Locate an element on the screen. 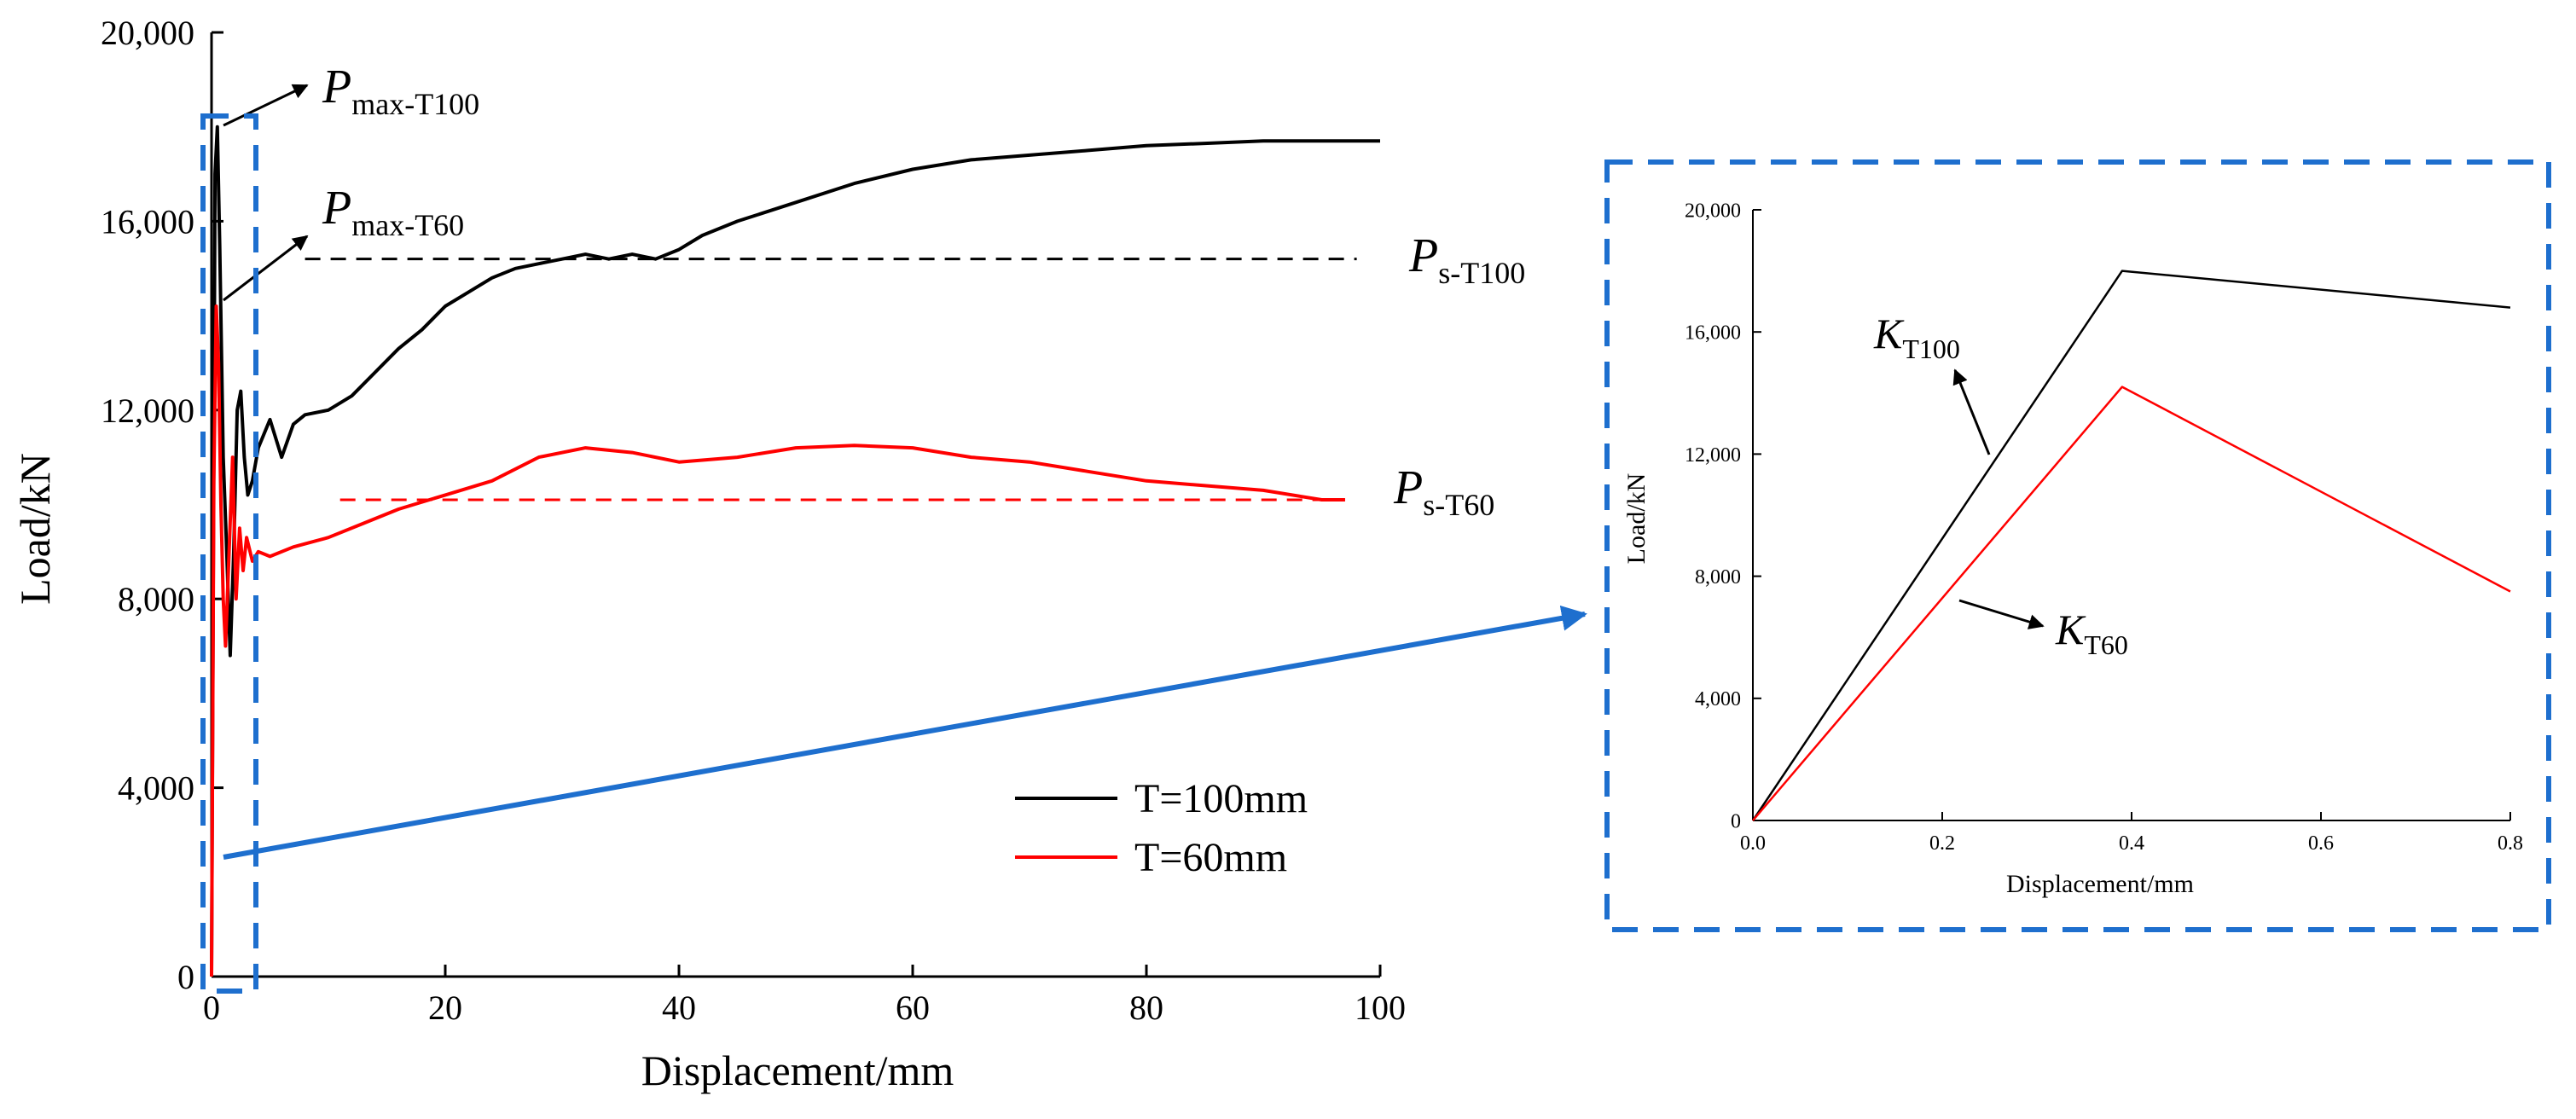  main-x-axis-title: Displacement/mm is located at coordinates (797, 1071).